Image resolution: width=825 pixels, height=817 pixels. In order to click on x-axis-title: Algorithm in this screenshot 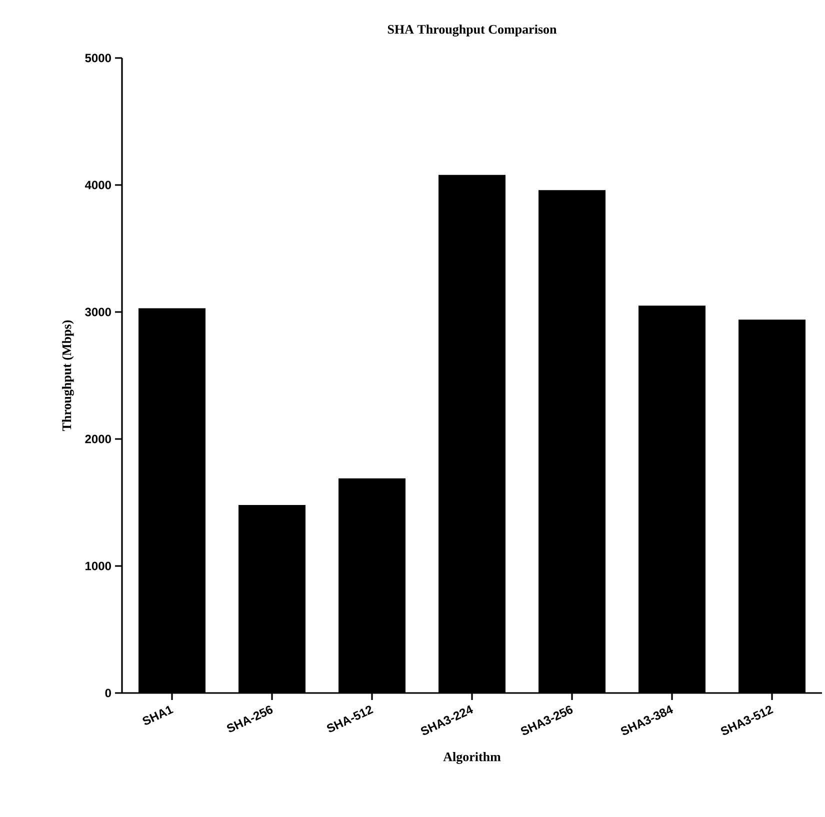, I will do `click(472, 758)`.